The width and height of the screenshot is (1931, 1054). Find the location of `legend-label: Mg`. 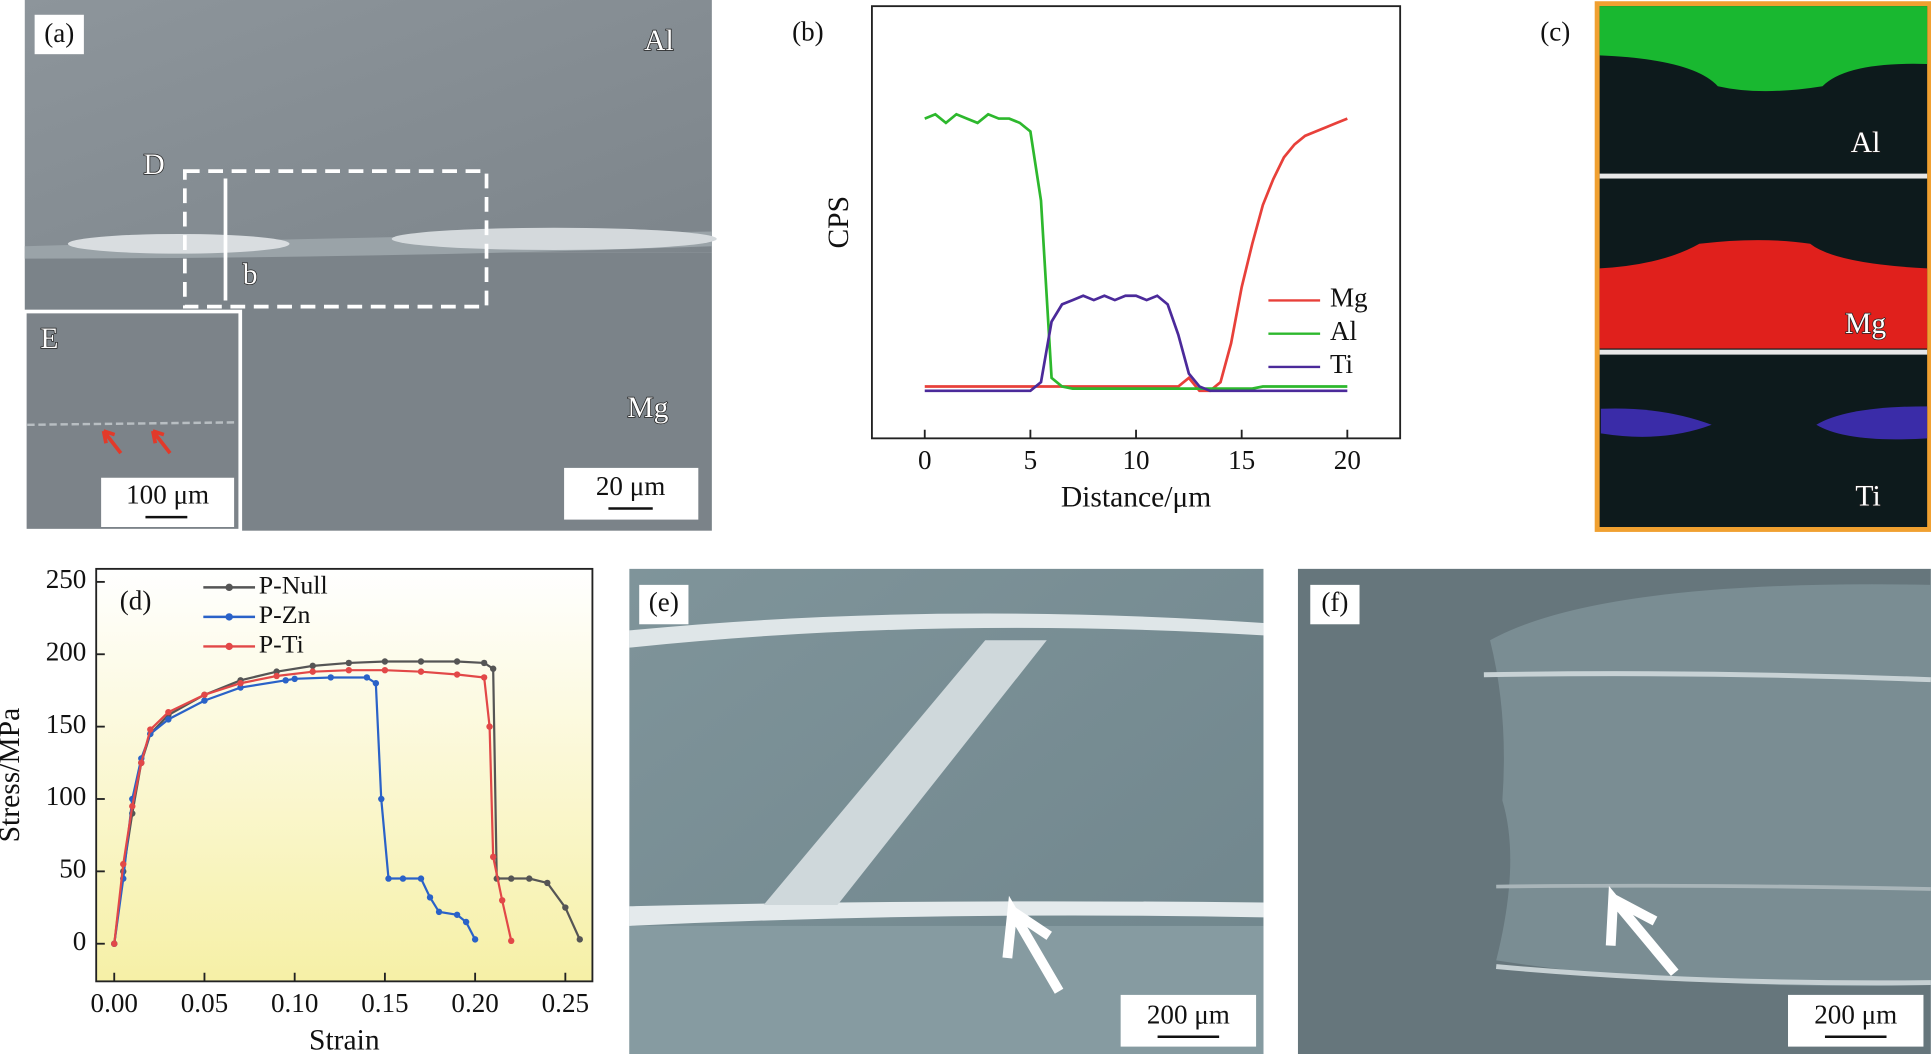

legend-label: Mg is located at coordinates (1349, 298).